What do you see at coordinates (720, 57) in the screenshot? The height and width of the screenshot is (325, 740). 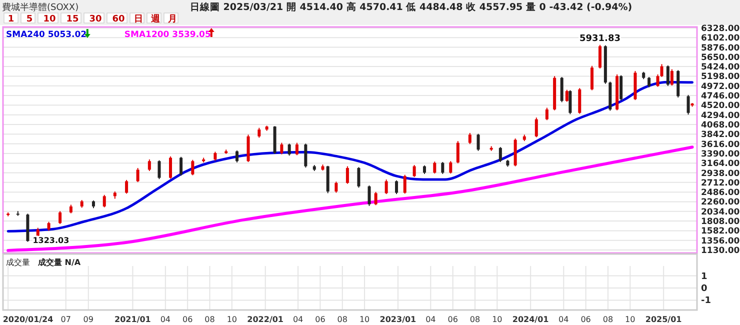 I see `y-tick-label: 5650.00` at bounding box center [720, 57].